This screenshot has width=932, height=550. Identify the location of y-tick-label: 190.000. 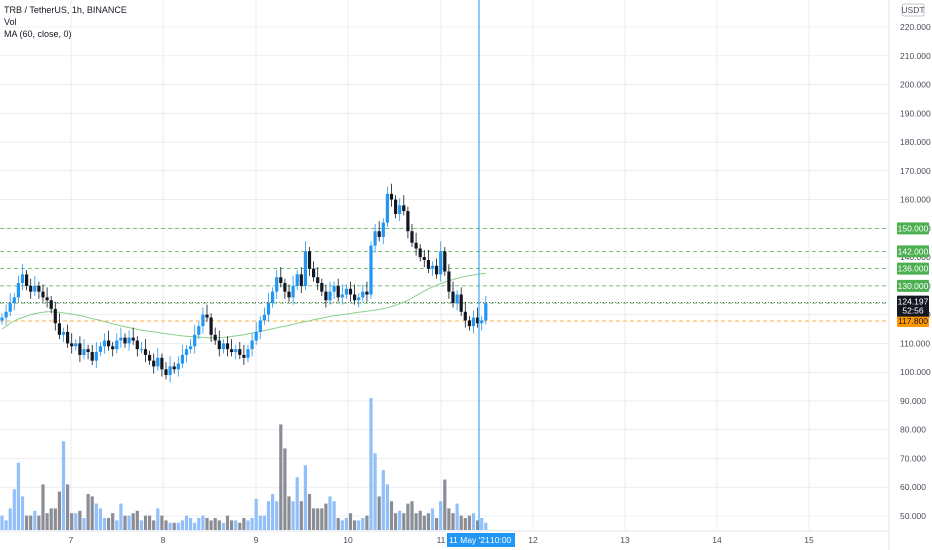
(915, 113).